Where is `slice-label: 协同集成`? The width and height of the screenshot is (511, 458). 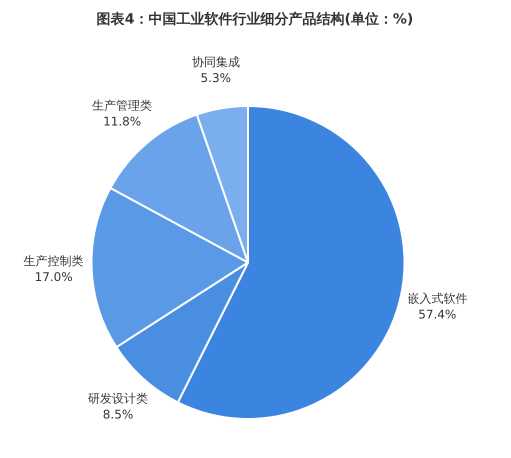
slice-label: 协同集成 is located at coordinates (216, 61).